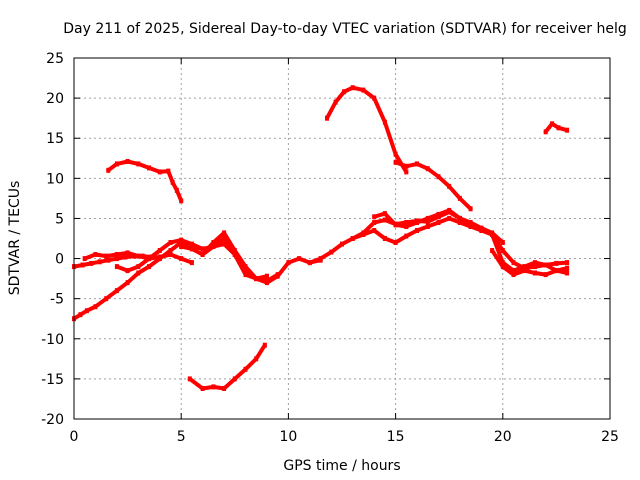 This screenshot has height=480, width=640. I want to click on x-tick-label: 20, so click(503, 437).